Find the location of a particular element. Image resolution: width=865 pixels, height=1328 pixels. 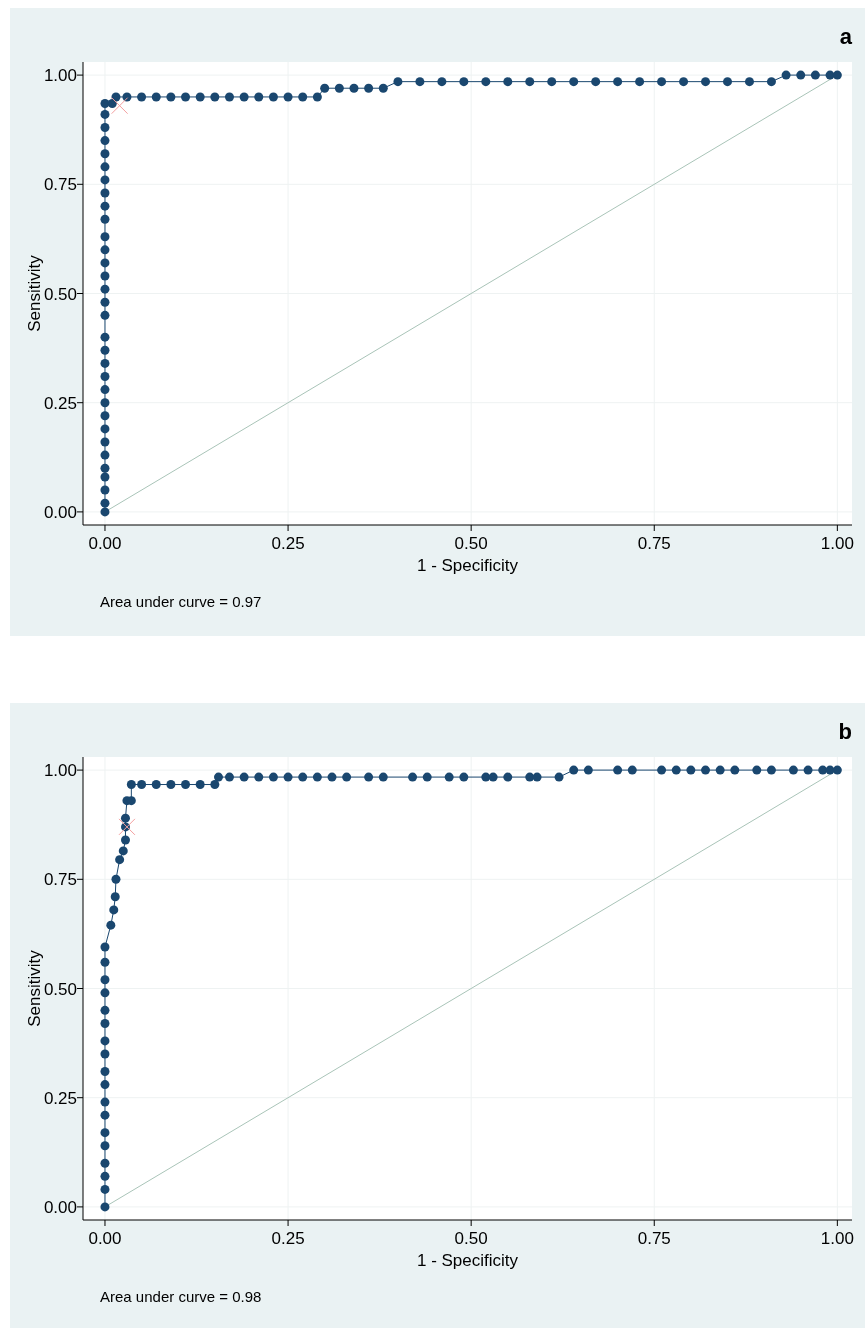

chart-title: a is located at coordinates (846, 36).